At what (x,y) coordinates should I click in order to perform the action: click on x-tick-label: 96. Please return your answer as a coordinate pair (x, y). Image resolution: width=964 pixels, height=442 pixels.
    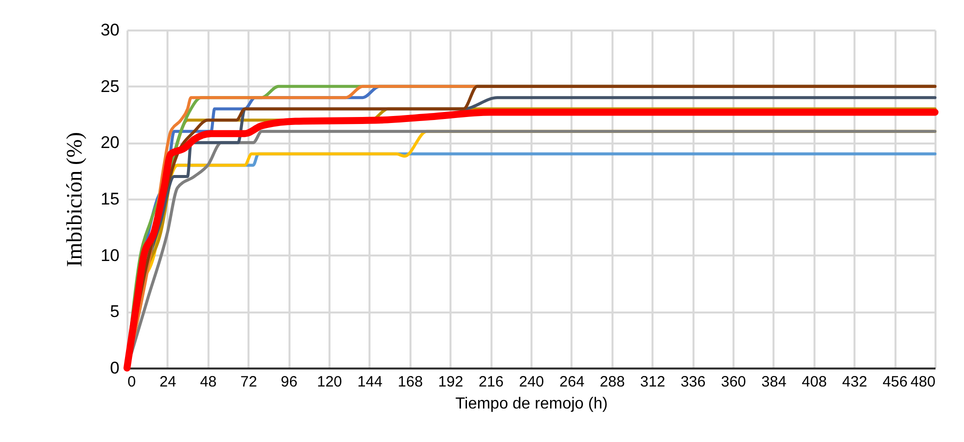
    Looking at the image, I should click on (289, 382).